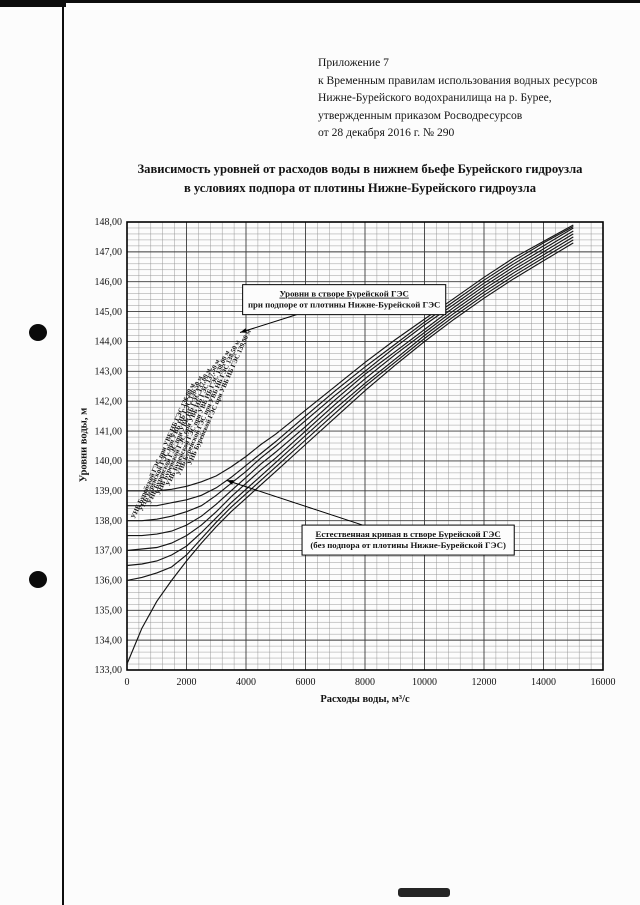 This screenshot has width=640, height=905. Describe the element at coordinates (109, 491) in the screenshot. I see `y-tick-label: 139,00` at that location.